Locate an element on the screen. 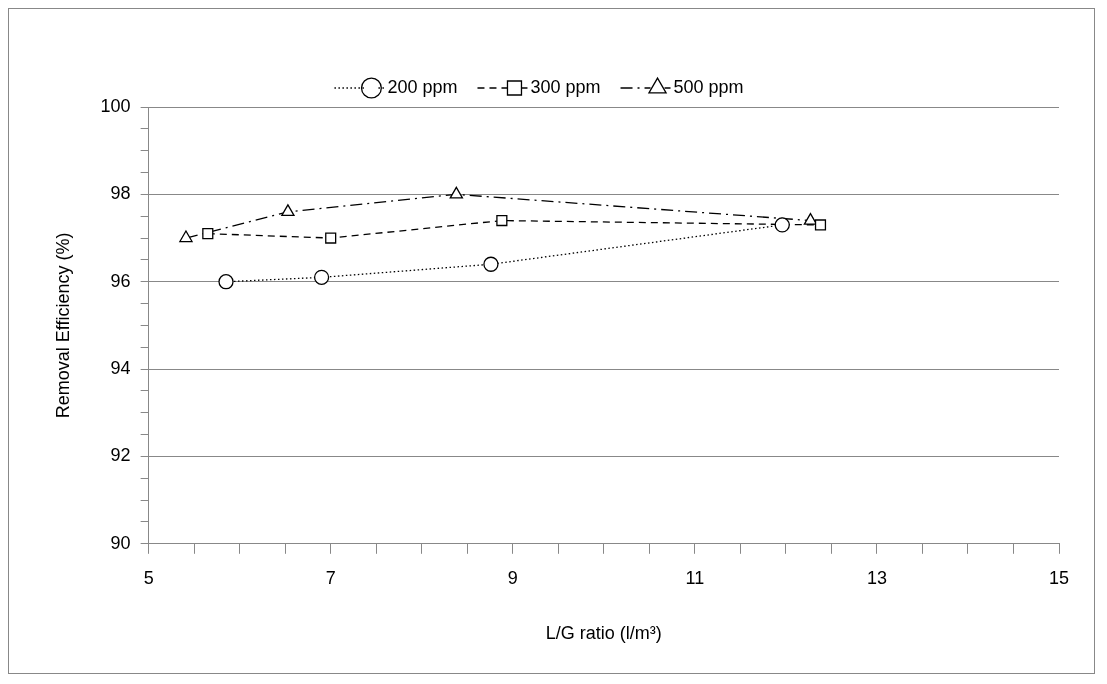  x-tick-label: 9 is located at coordinates (512, 577).